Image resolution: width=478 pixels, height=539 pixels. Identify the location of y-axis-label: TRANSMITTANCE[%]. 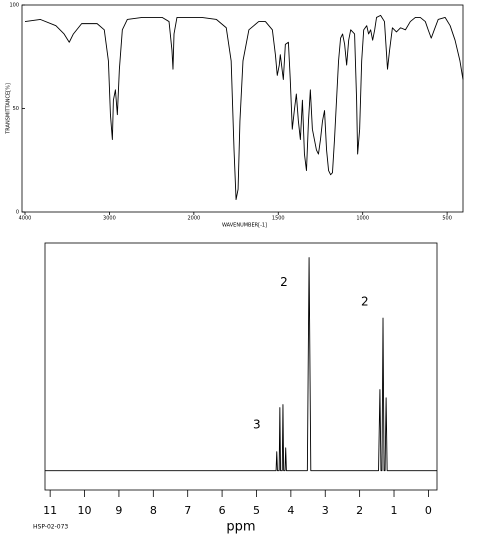
(9, 109).